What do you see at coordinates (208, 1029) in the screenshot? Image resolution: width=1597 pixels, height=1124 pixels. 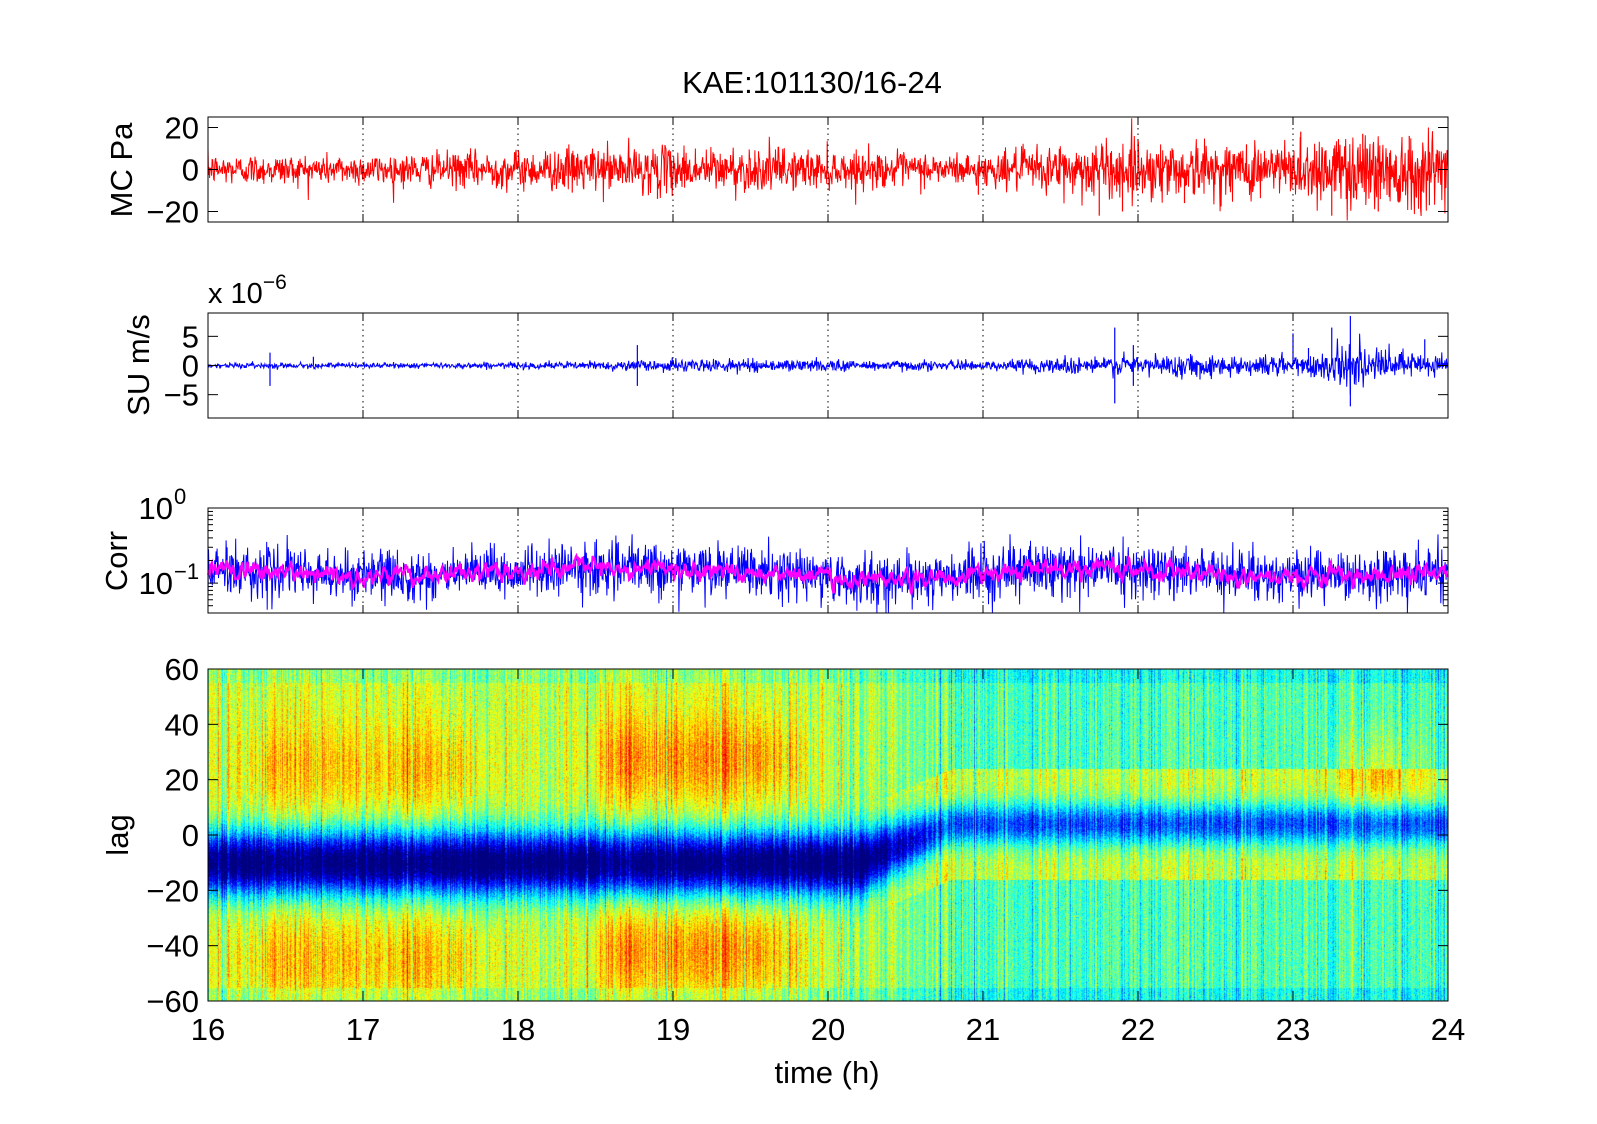 I see `x-tick-label: 16` at bounding box center [208, 1029].